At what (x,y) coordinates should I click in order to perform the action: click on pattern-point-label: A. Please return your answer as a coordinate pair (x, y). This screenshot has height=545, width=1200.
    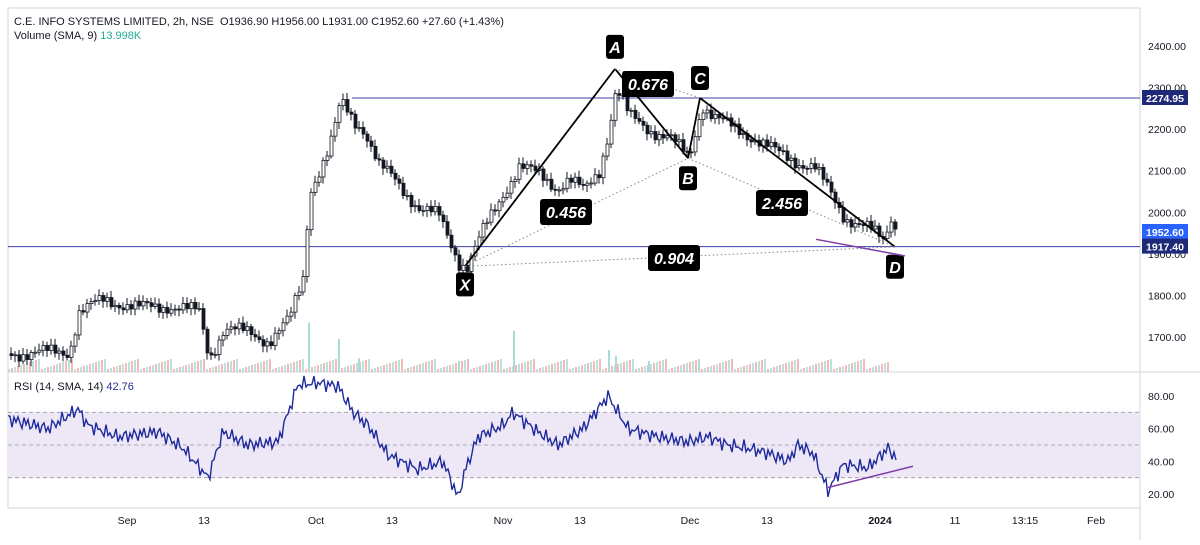
    Looking at the image, I should click on (614, 48).